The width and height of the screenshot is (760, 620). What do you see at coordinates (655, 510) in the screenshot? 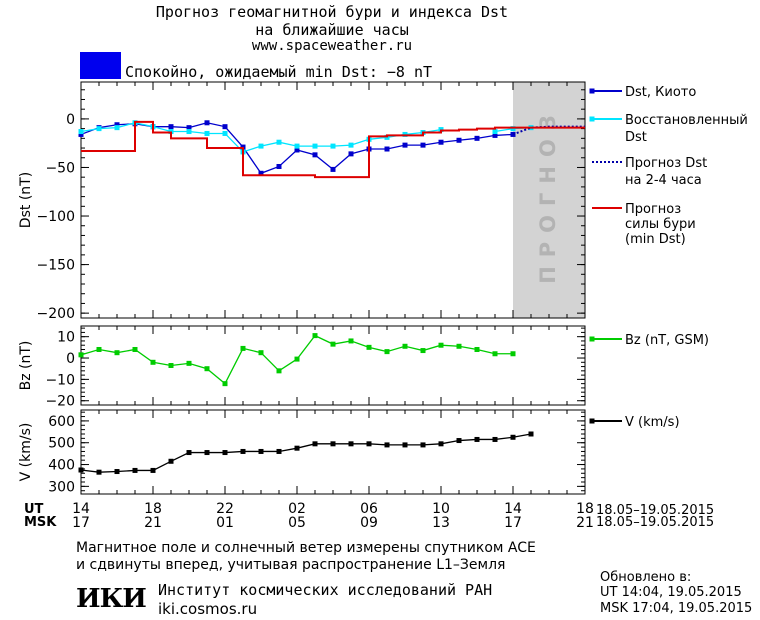
I see `date-range-ut: 18.05–19.05.2015` at bounding box center [655, 510].